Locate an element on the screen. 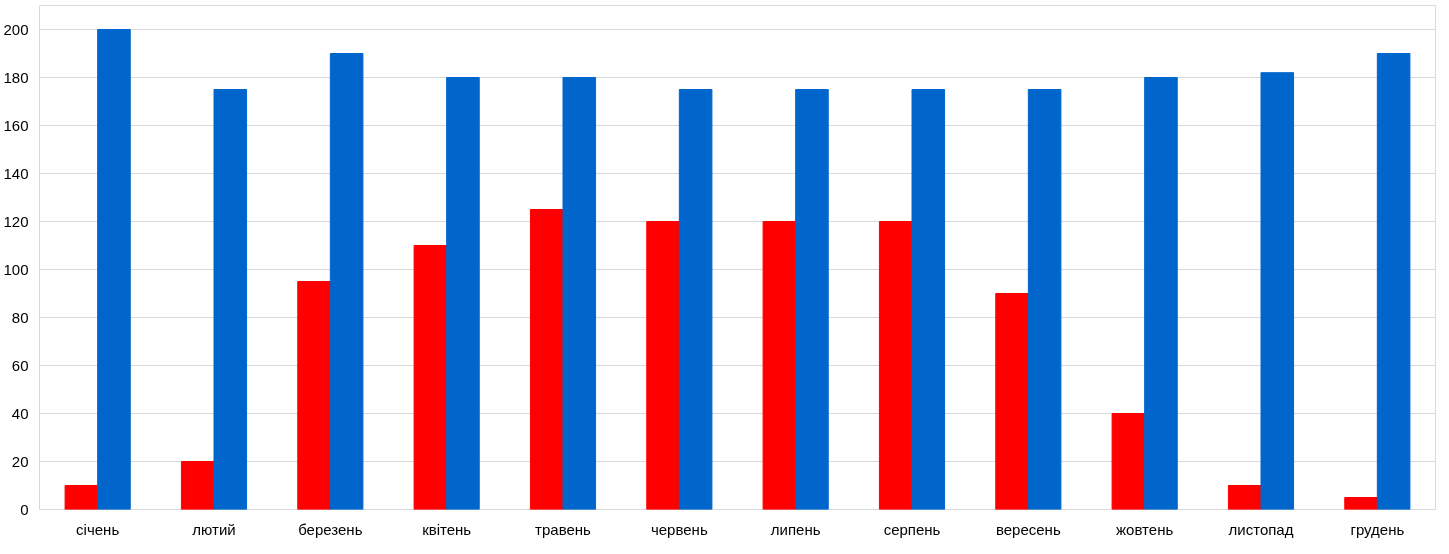 Image resolution: width=1449 pixels, height=554 pixels. x-tick-label: січень is located at coordinates (98, 529).